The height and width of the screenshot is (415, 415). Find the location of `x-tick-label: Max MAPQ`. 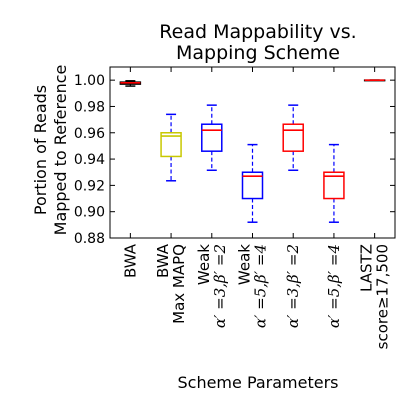

x-tick-label: Max MAPQ is located at coordinates (179, 284).